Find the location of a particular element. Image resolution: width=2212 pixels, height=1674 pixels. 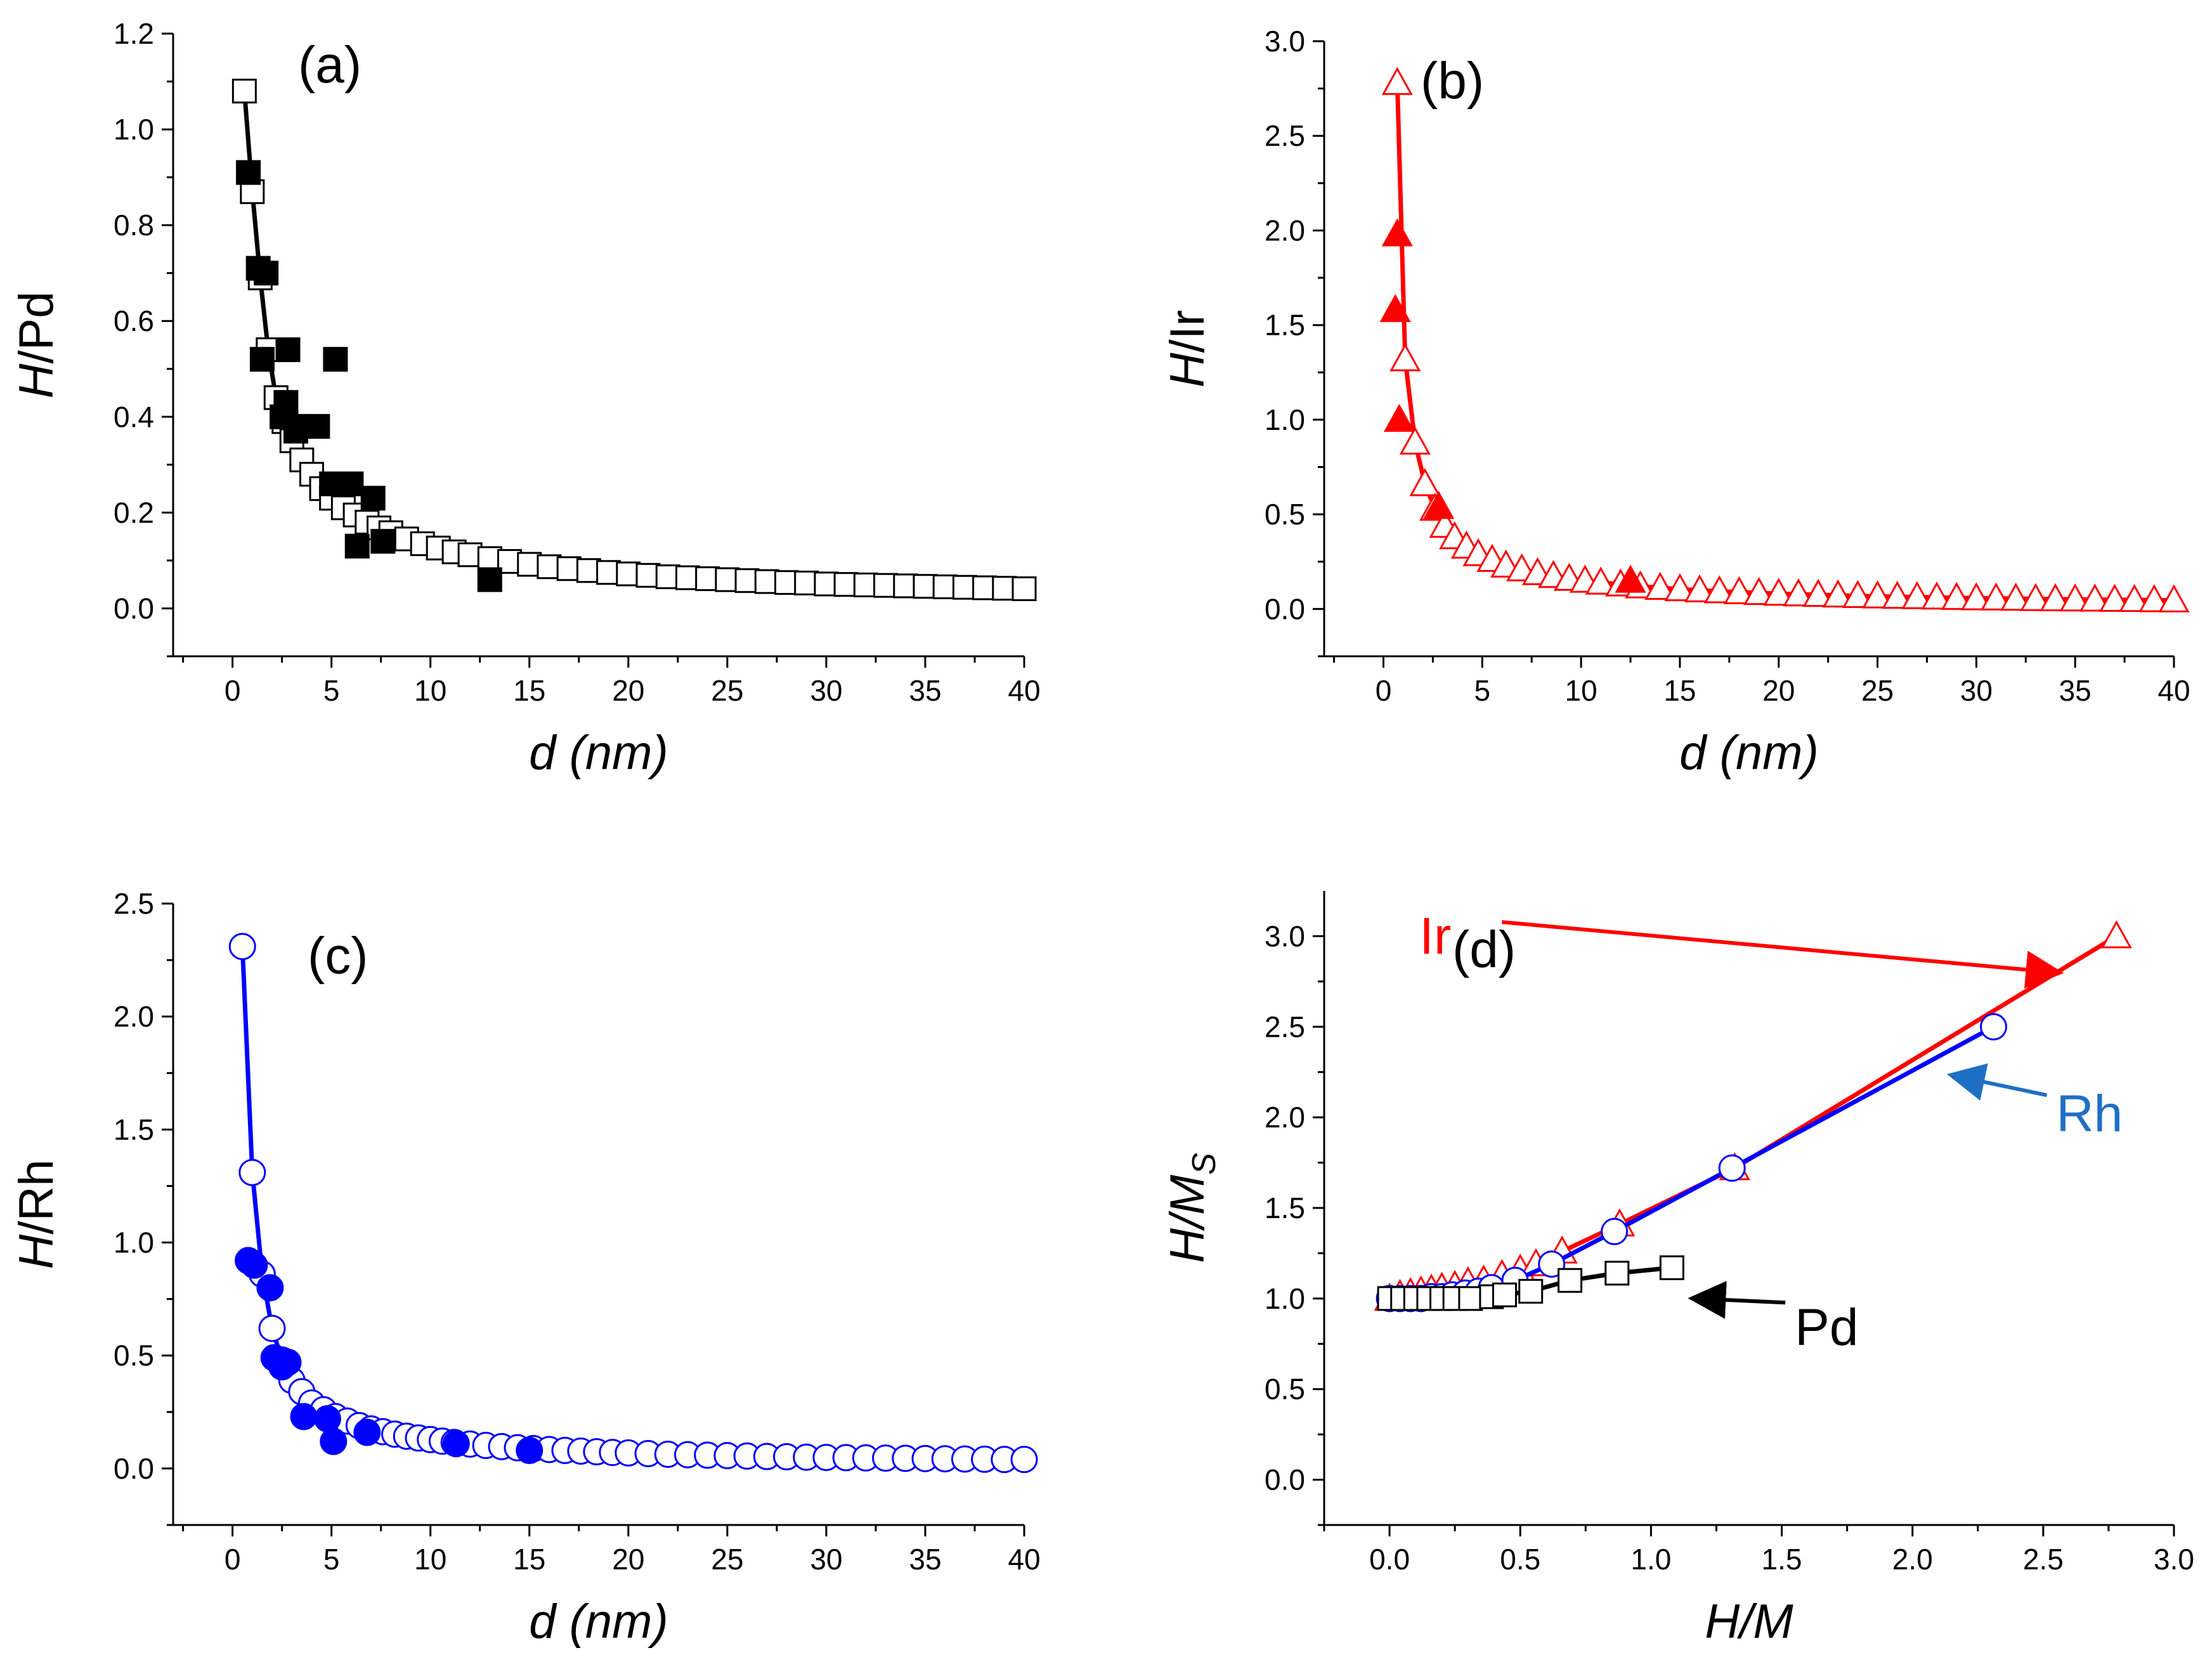

y-tick-label: 0.2 is located at coordinates (134, 512).